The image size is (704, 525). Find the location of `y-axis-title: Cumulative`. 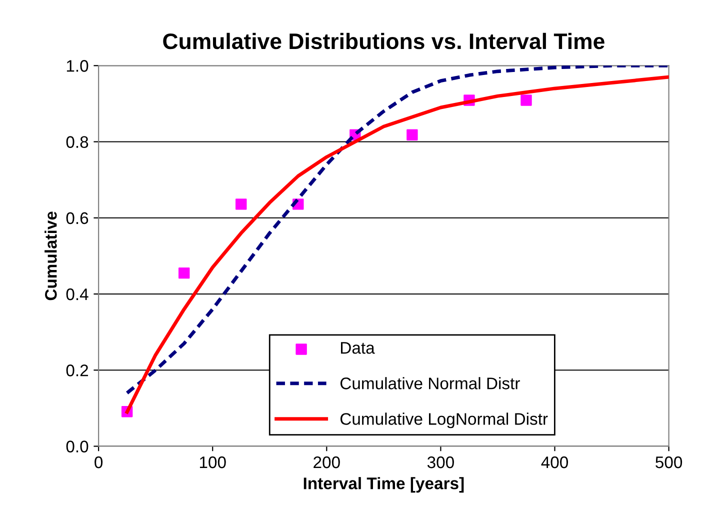

y-axis-title: Cumulative is located at coordinates (50, 256).